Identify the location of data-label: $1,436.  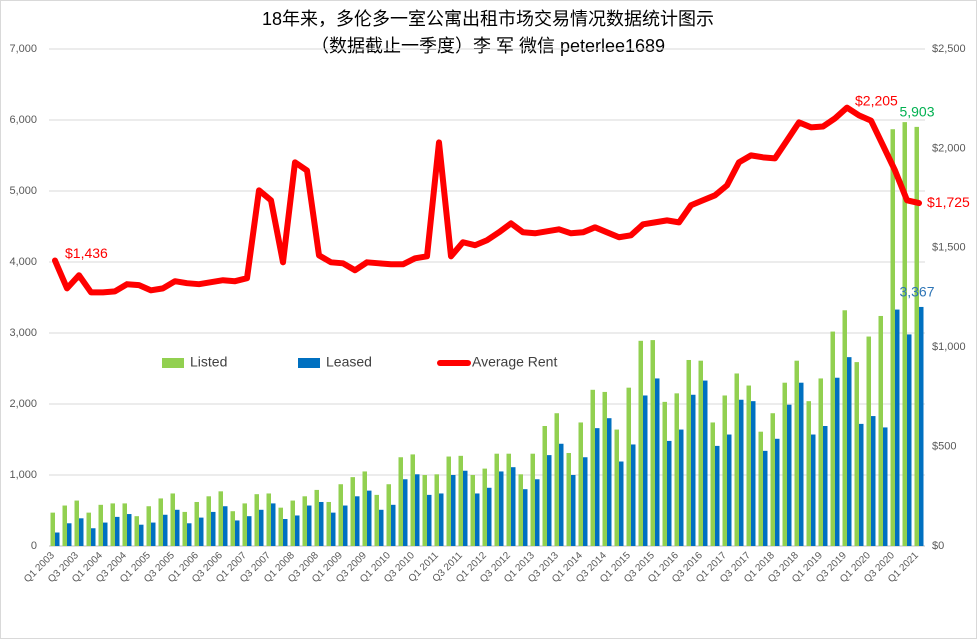
(86, 253).